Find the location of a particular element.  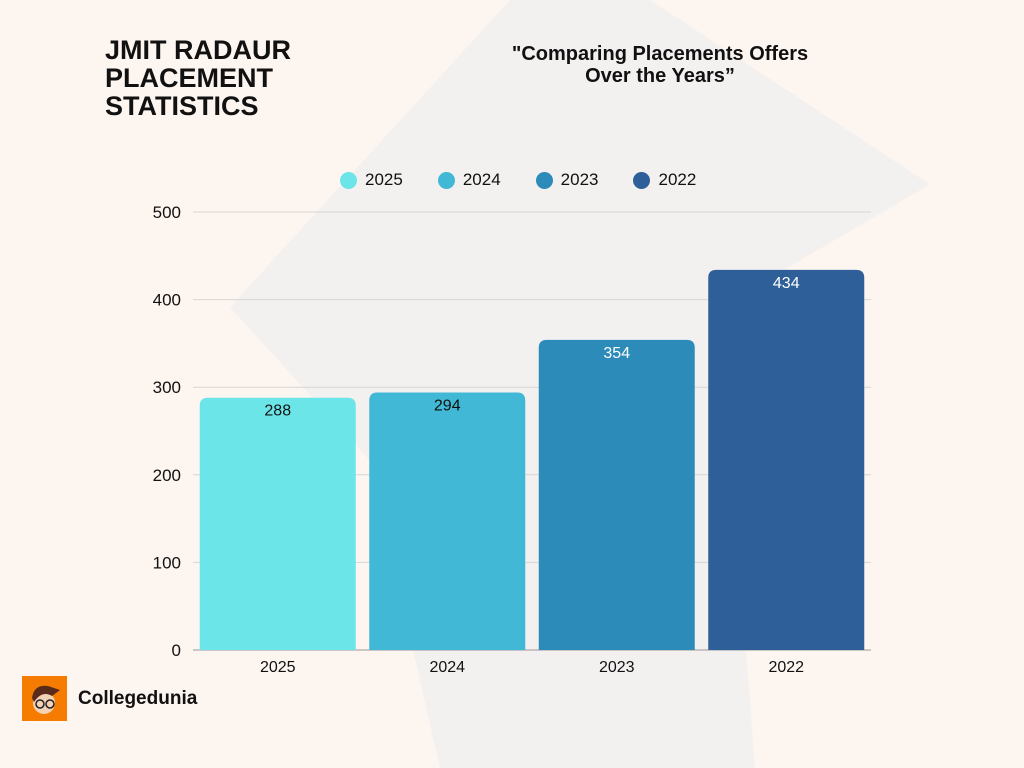

subtitle-line: "Comparing Placements Offers is located at coordinates (660, 54).